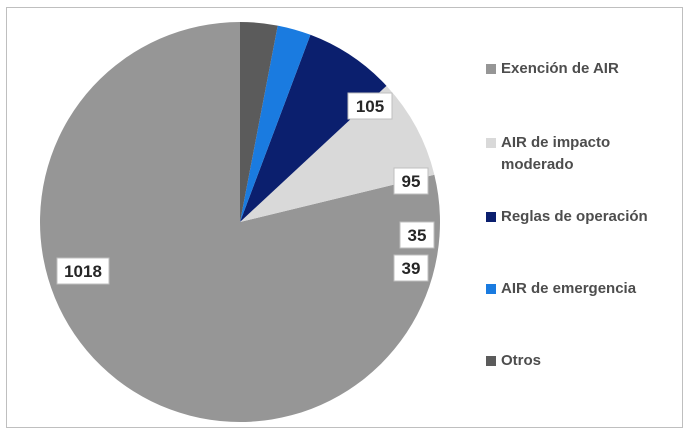 The height and width of the screenshot is (430, 685). What do you see at coordinates (556, 153) in the screenshot?
I see `legend-label-impacto-moderado: AIR de impacto moderado` at bounding box center [556, 153].